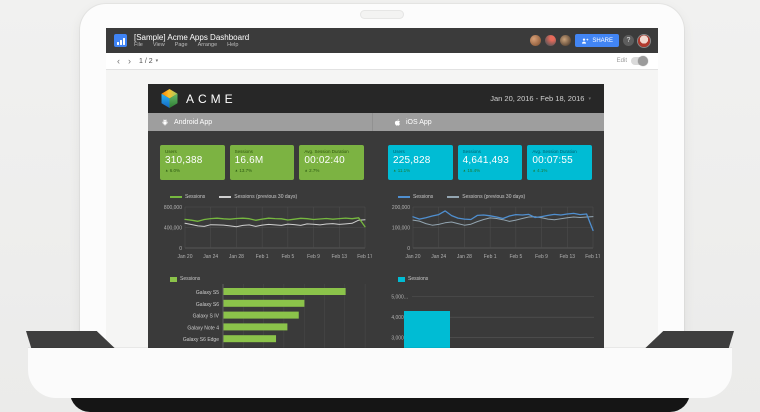 The height and width of the screenshot is (412, 760). I want to click on scorecard-delta: ▲ 13.7%, so click(243, 170).